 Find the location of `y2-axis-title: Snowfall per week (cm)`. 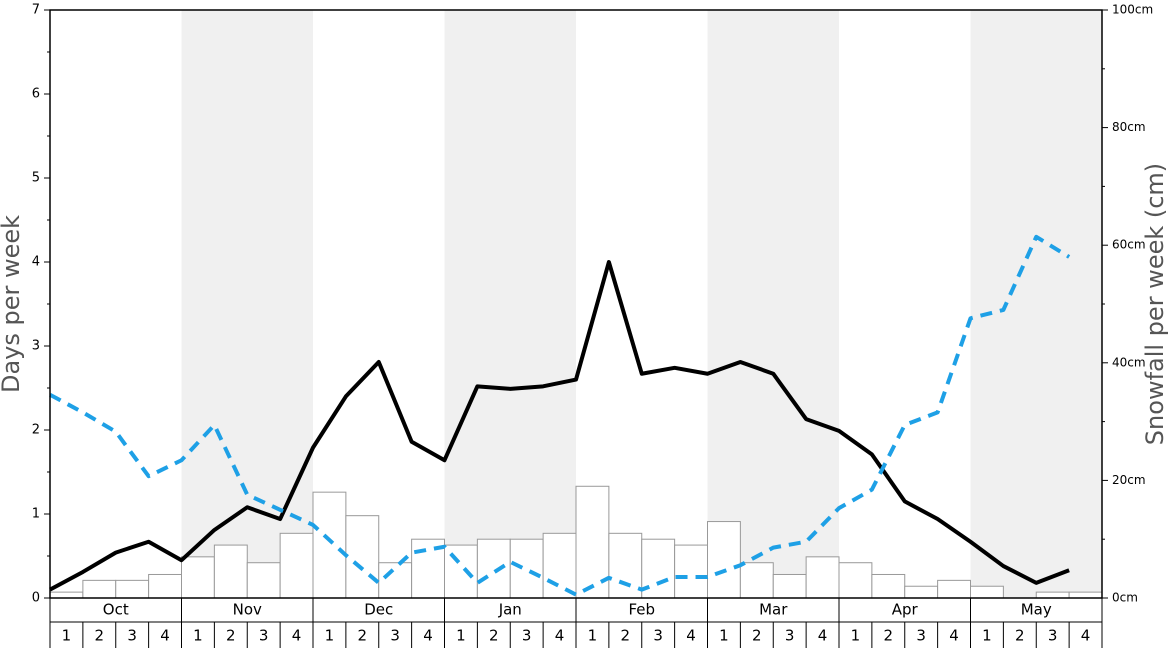

y2-axis-title: Snowfall per week (cm) is located at coordinates (1154, 304).